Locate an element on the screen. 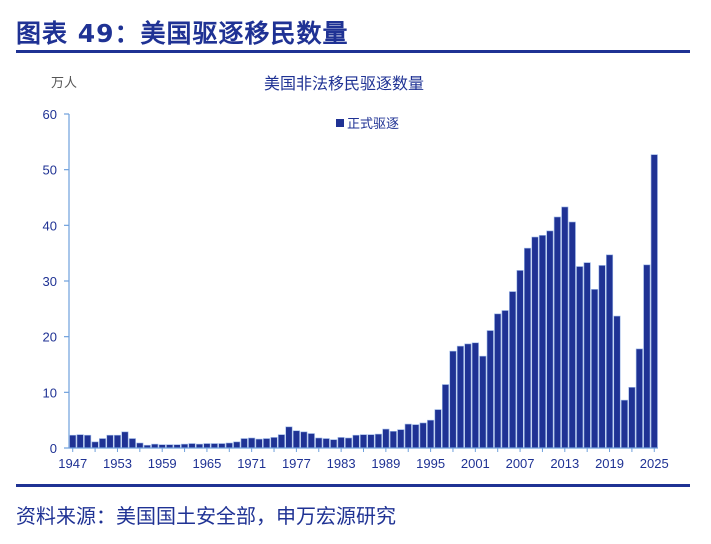 This screenshot has width=711, height=544. y-tick-label: 60 is located at coordinates (50, 114).